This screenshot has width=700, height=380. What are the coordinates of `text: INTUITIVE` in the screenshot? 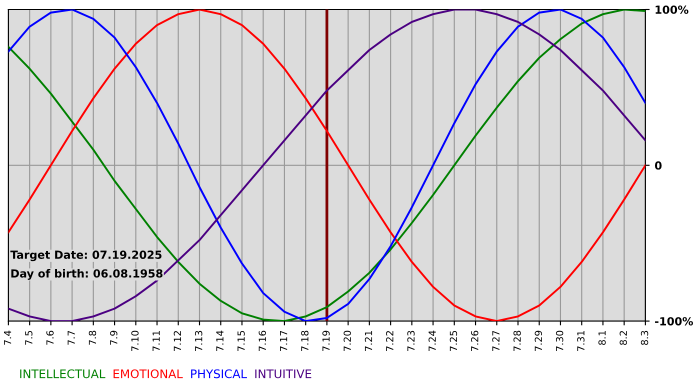 It's located at (283, 373).